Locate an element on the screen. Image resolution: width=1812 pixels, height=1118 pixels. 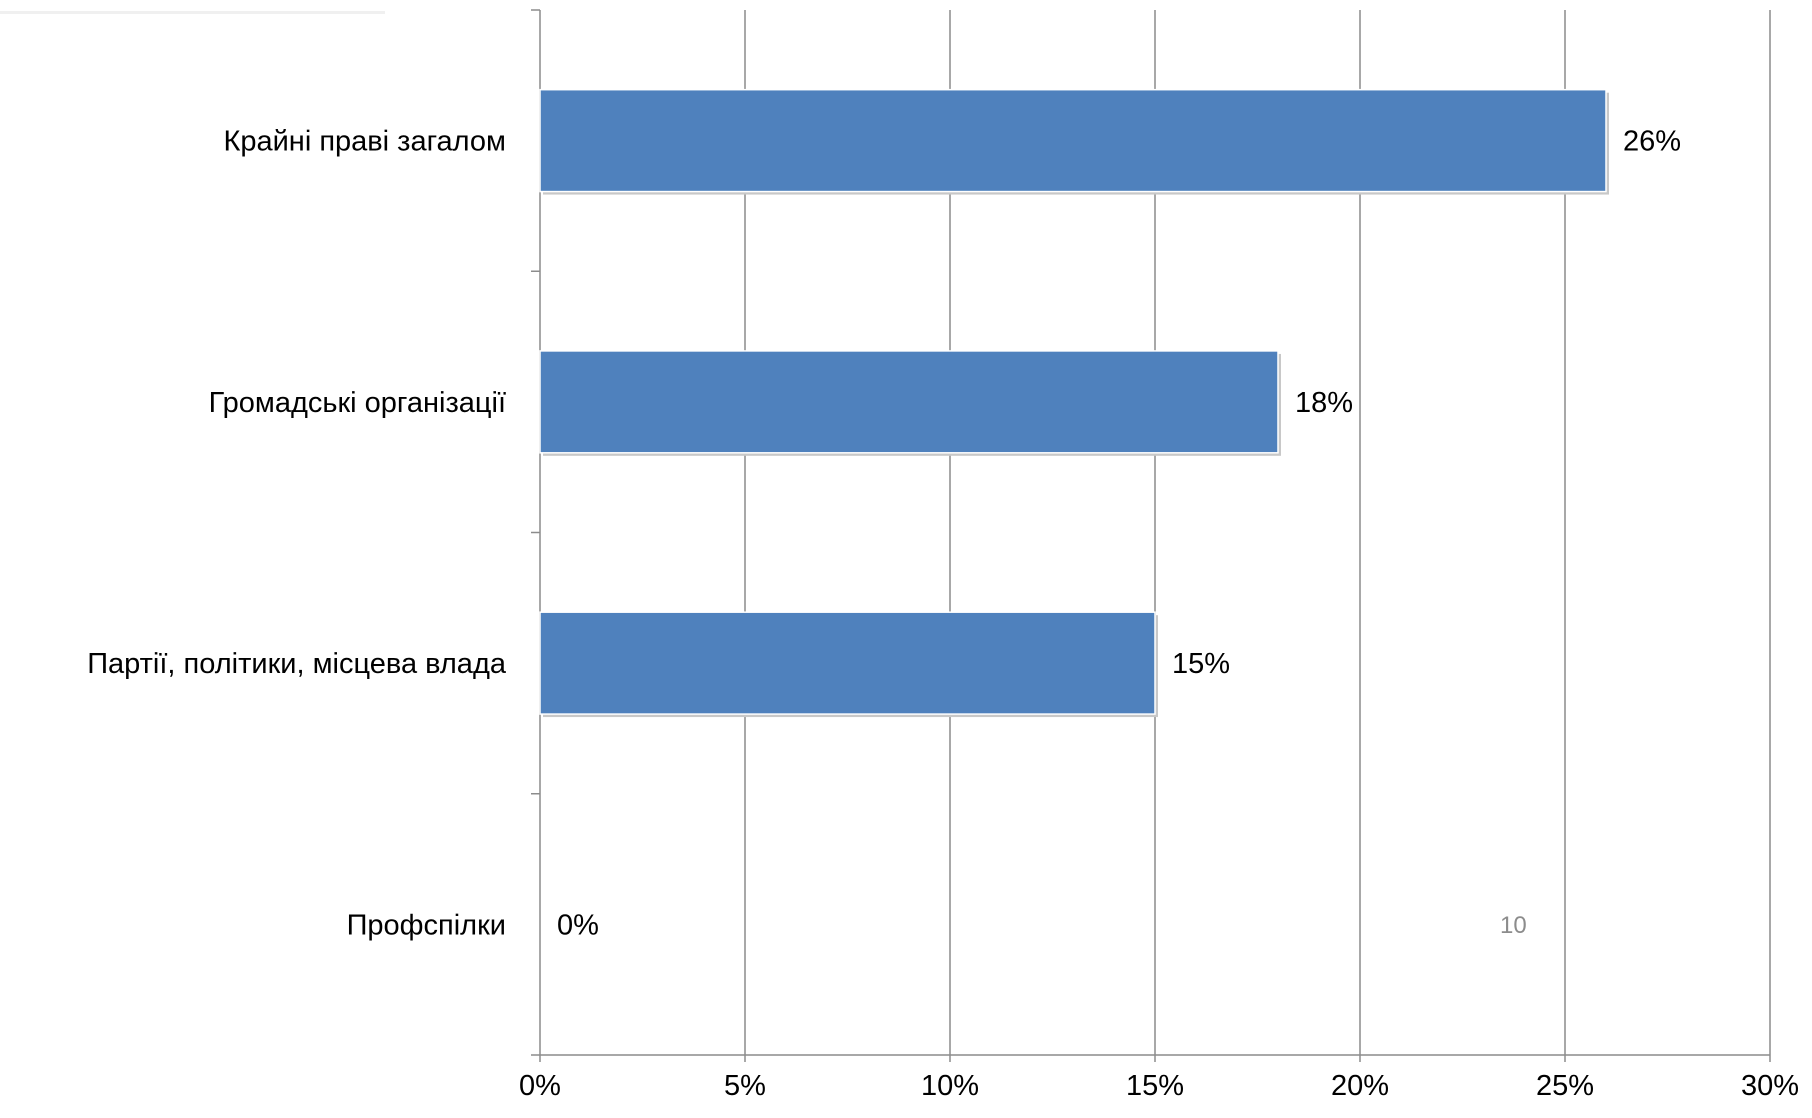
x-tick-label: 5% is located at coordinates (745, 1086).